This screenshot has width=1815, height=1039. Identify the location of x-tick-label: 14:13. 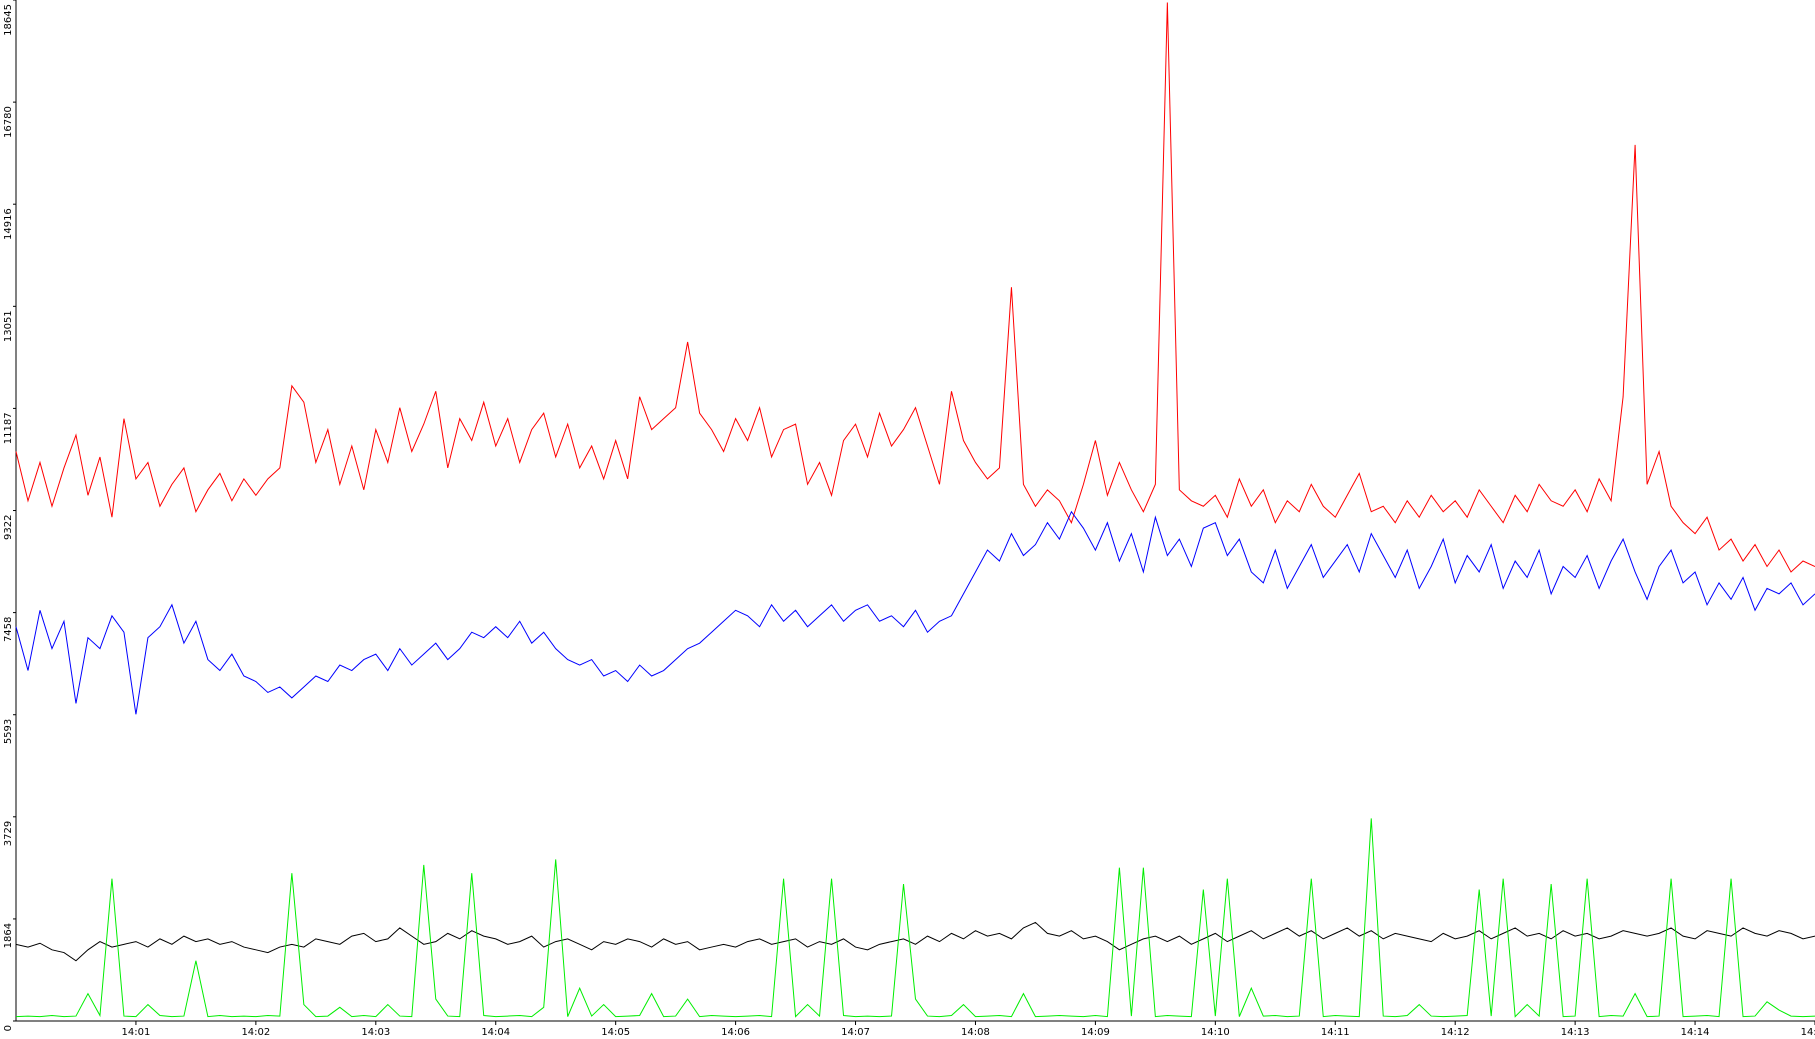
(1575, 1032).